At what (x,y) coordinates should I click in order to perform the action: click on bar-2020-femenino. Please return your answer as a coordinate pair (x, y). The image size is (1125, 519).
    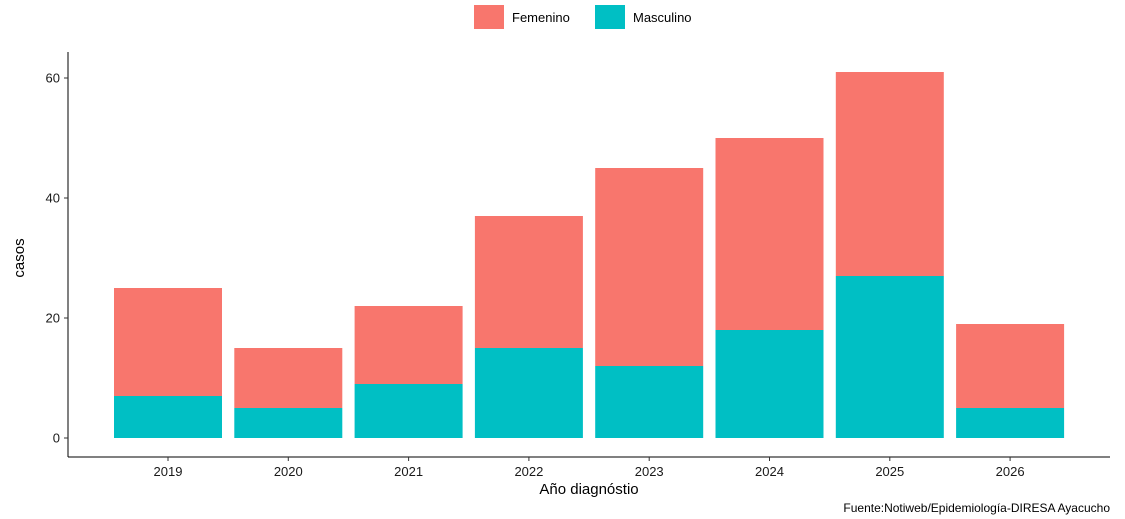
    Looking at the image, I should click on (288, 378).